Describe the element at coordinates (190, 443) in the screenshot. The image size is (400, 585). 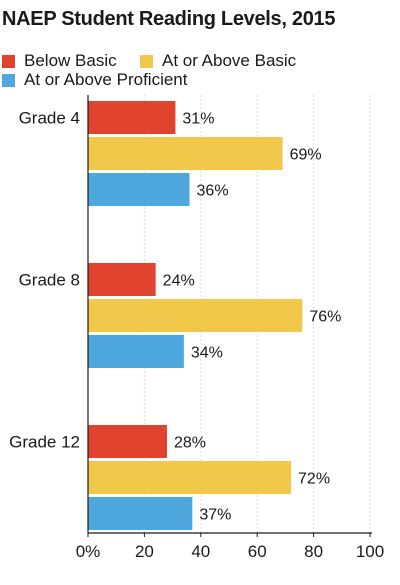
I see `data-label-2-0: 28%` at that location.